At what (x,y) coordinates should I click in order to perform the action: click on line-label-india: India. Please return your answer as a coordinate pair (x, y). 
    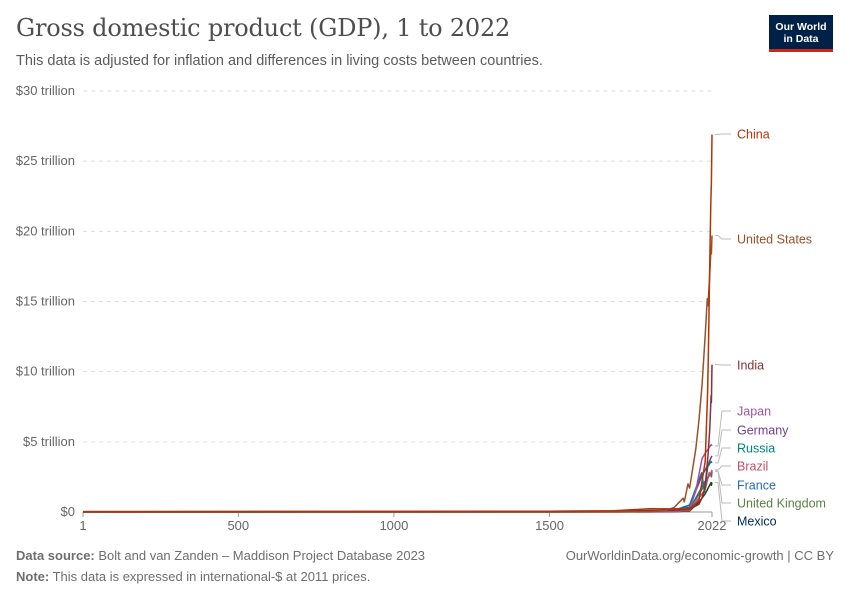
    Looking at the image, I should click on (750, 366).